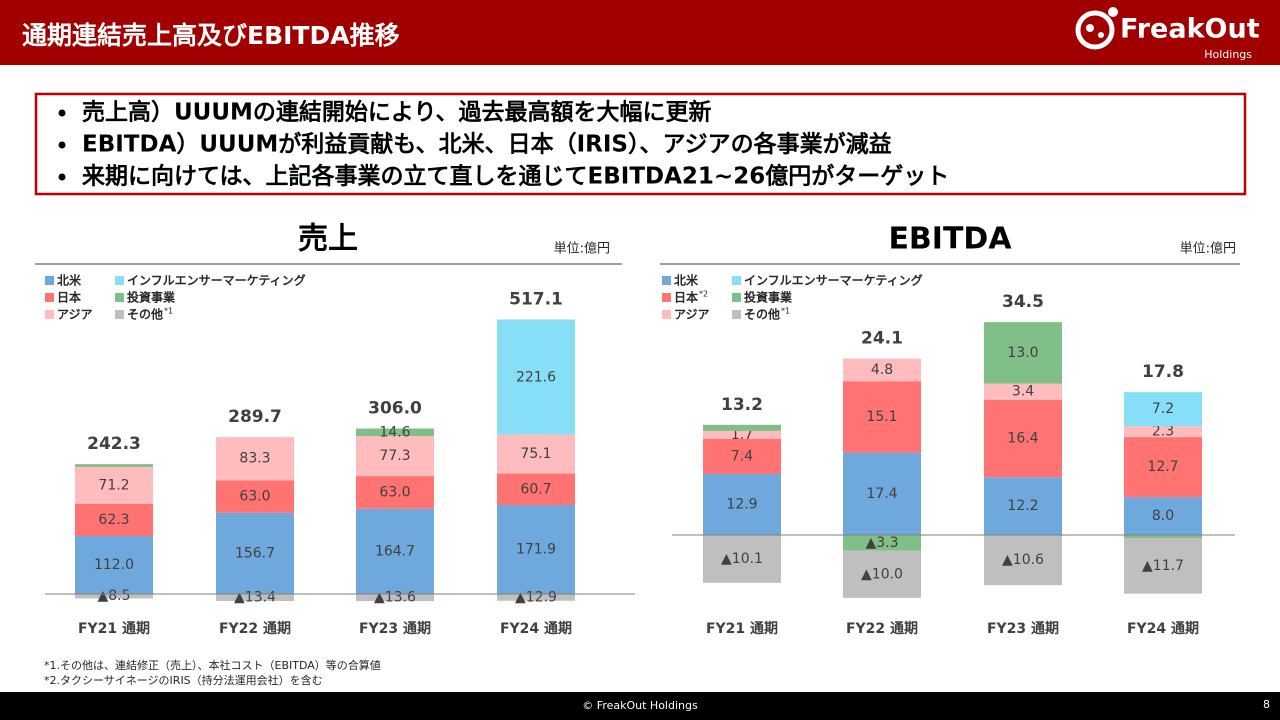 Image resolution: width=1280 pixels, height=720 pixels. I want to click on x-tick-label: FY21 通期, so click(742, 629).